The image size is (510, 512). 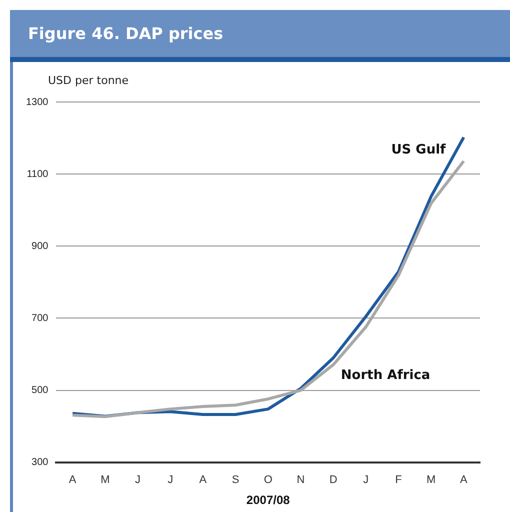 I want to click on y-tick-label: 1300, so click(x=37, y=102).